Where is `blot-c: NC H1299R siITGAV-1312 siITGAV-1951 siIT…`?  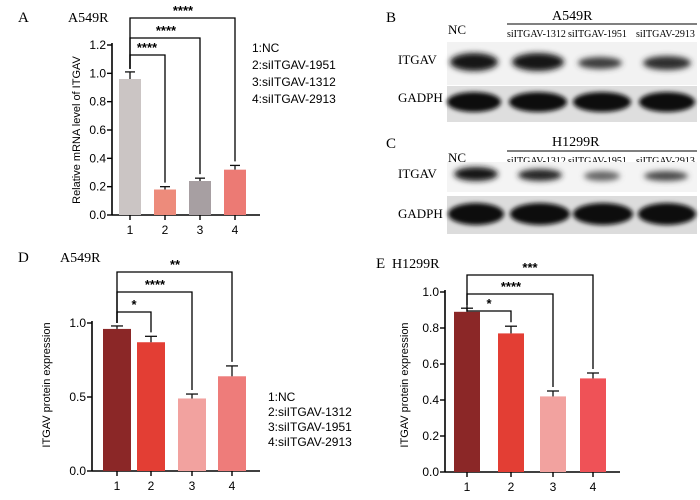
blot-c: NC H1299R siITGAV-1312 siITGAV-1951 siIT… is located at coordinates (547, 184).